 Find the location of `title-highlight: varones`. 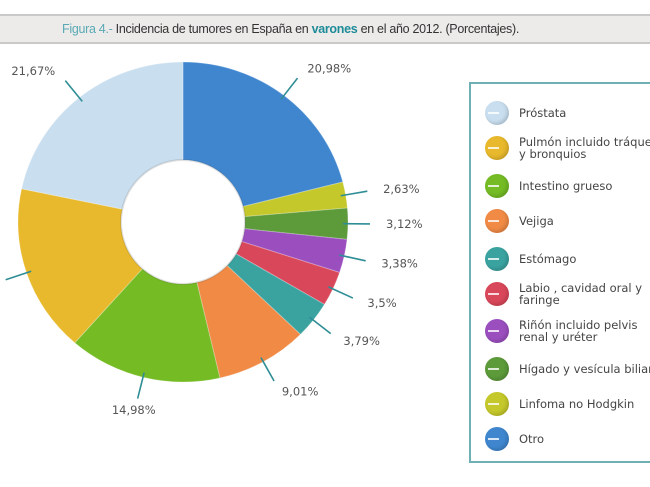

title-highlight: varones is located at coordinates (334, 29).